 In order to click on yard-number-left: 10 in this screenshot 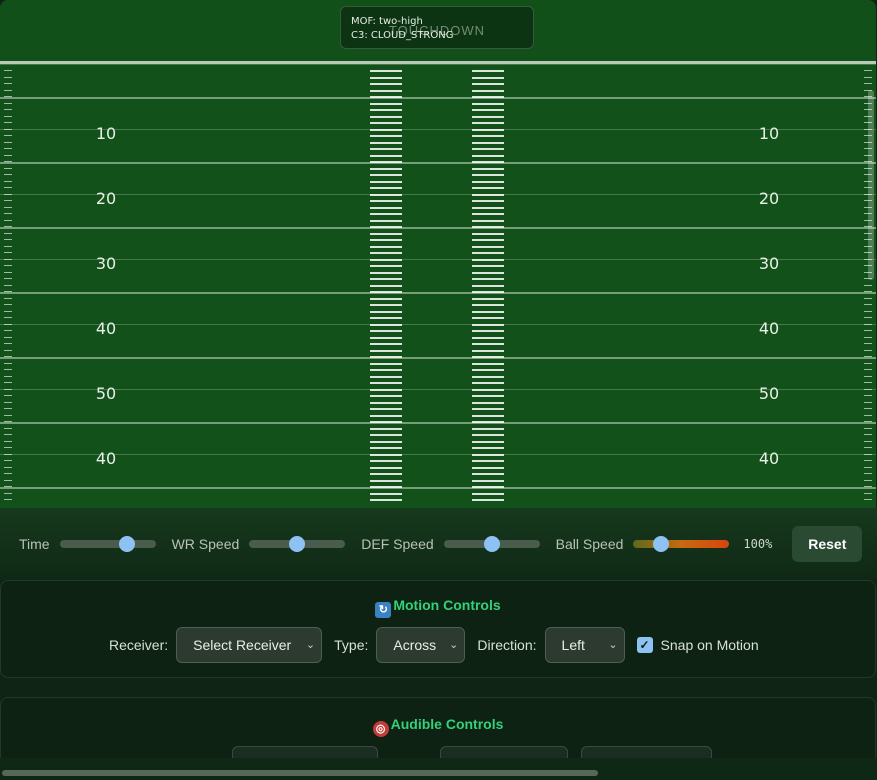, I will do `click(106, 133)`.